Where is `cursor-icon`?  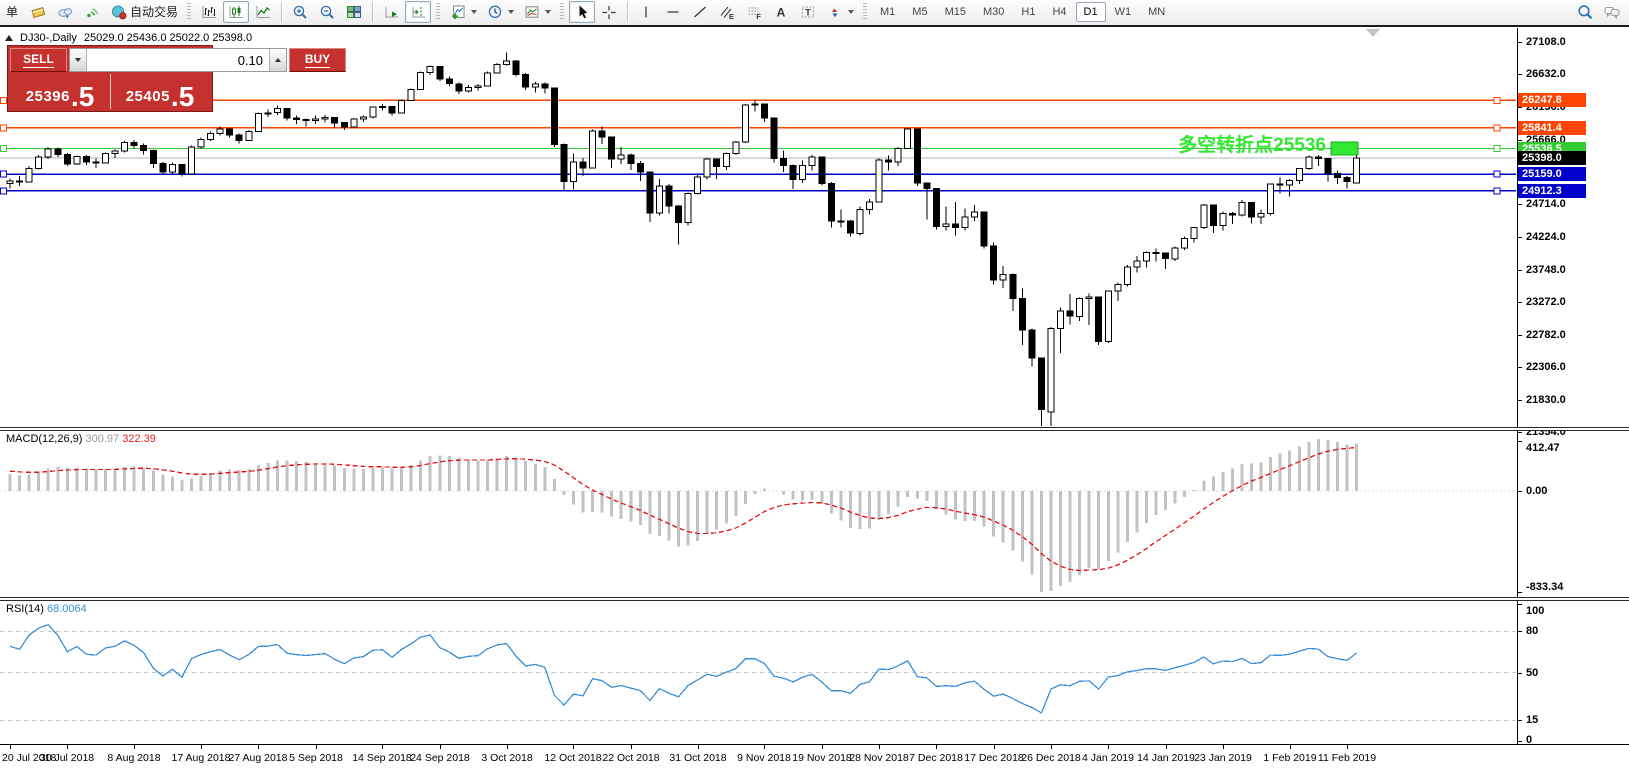 cursor-icon is located at coordinates (582, 12).